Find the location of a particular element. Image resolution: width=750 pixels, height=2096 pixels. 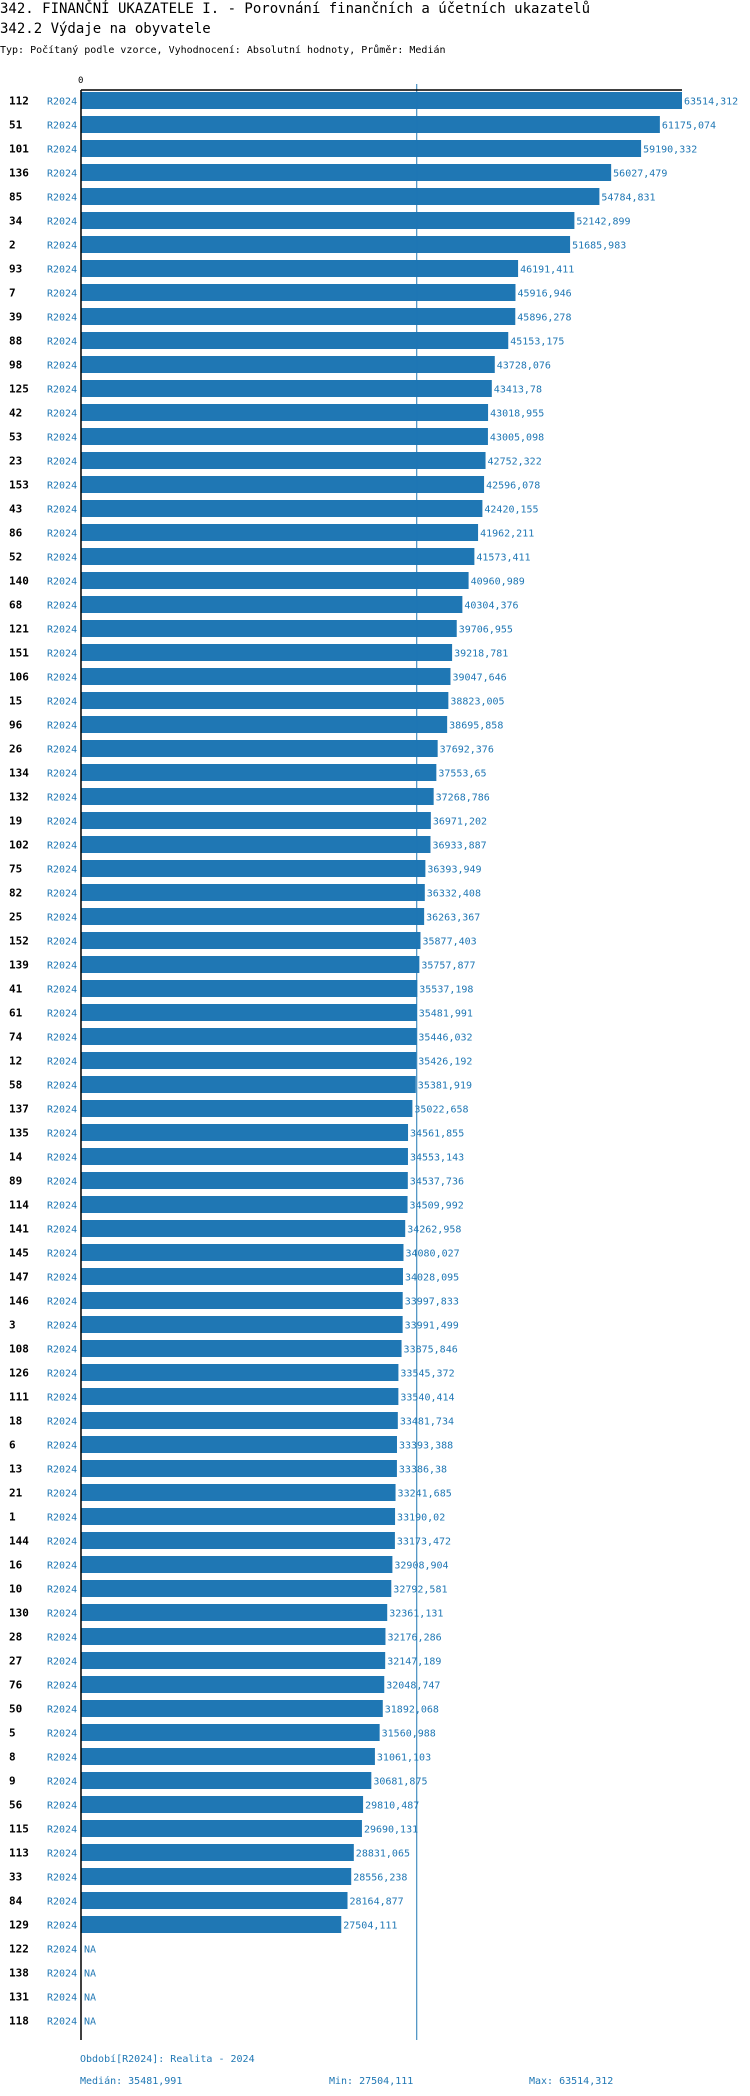

row-id-label: 118 is located at coordinates (19, 2021).